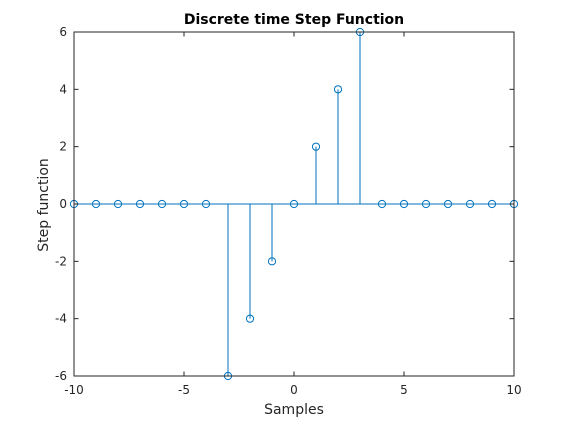 This screenshot has width=568, height=428. Describe the element at coordinates (63, 32) in the screenshot. I see `y-tick-label: 6` at that location.